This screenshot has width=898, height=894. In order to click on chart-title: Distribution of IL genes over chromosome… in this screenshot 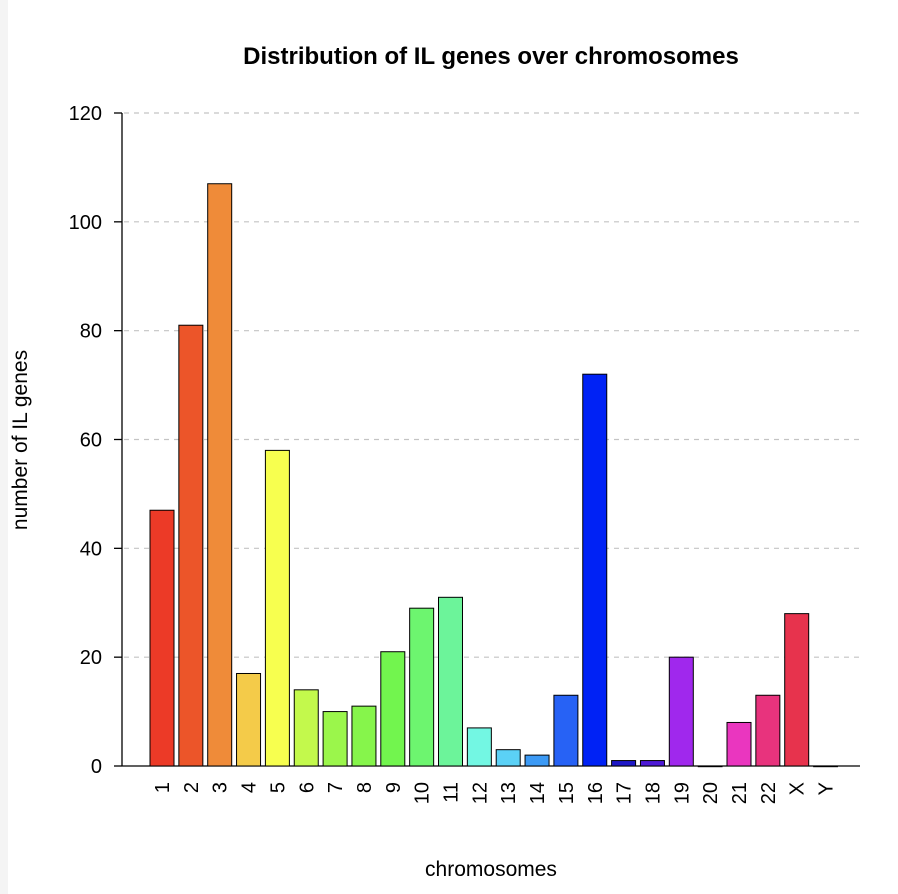, I will do `click(491, 56)`.